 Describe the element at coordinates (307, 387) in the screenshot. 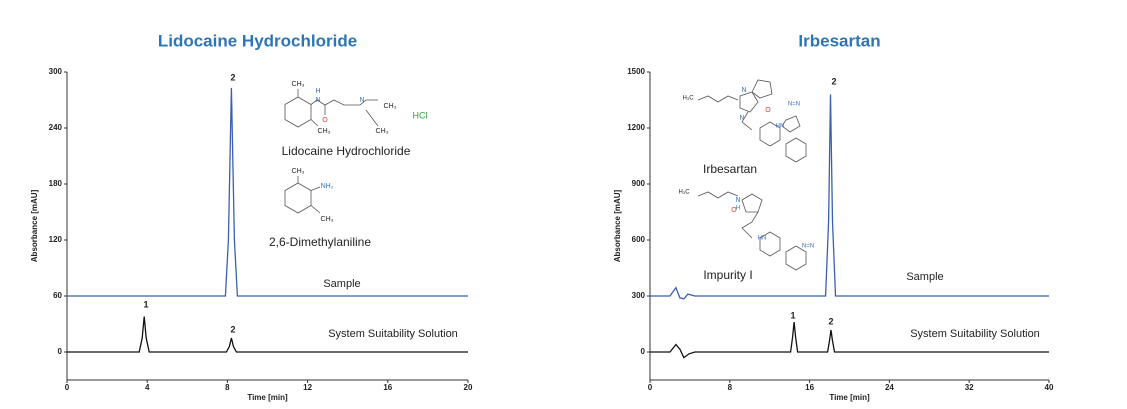

I see `x-tick-label: 12` at that location.